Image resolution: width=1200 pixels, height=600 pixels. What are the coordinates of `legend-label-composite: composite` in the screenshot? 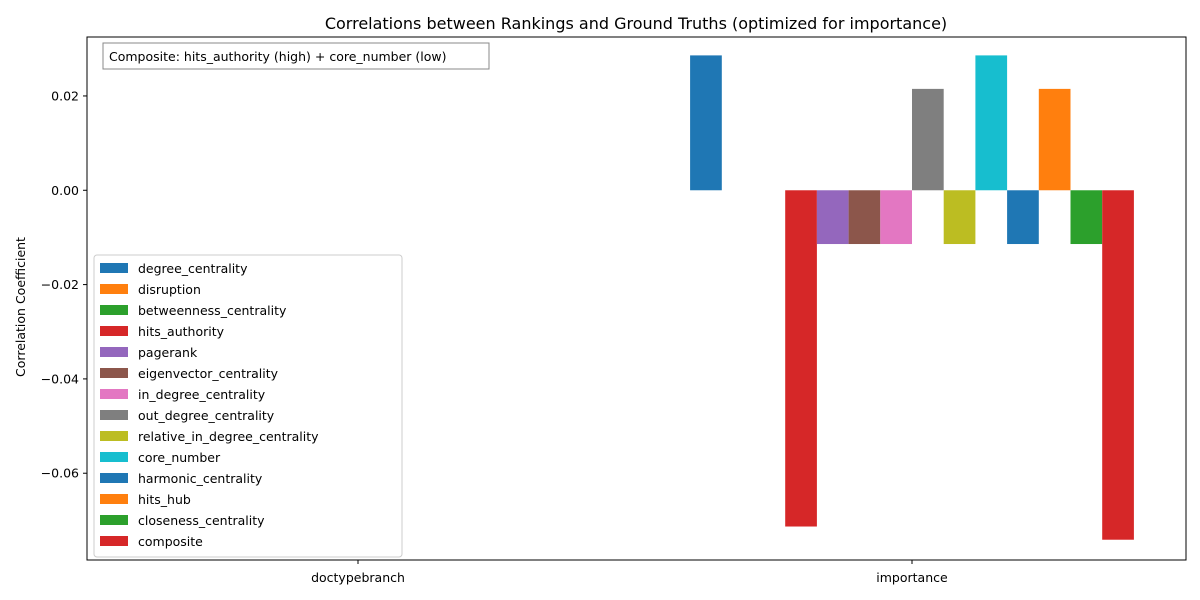 It's located at (170, 541).